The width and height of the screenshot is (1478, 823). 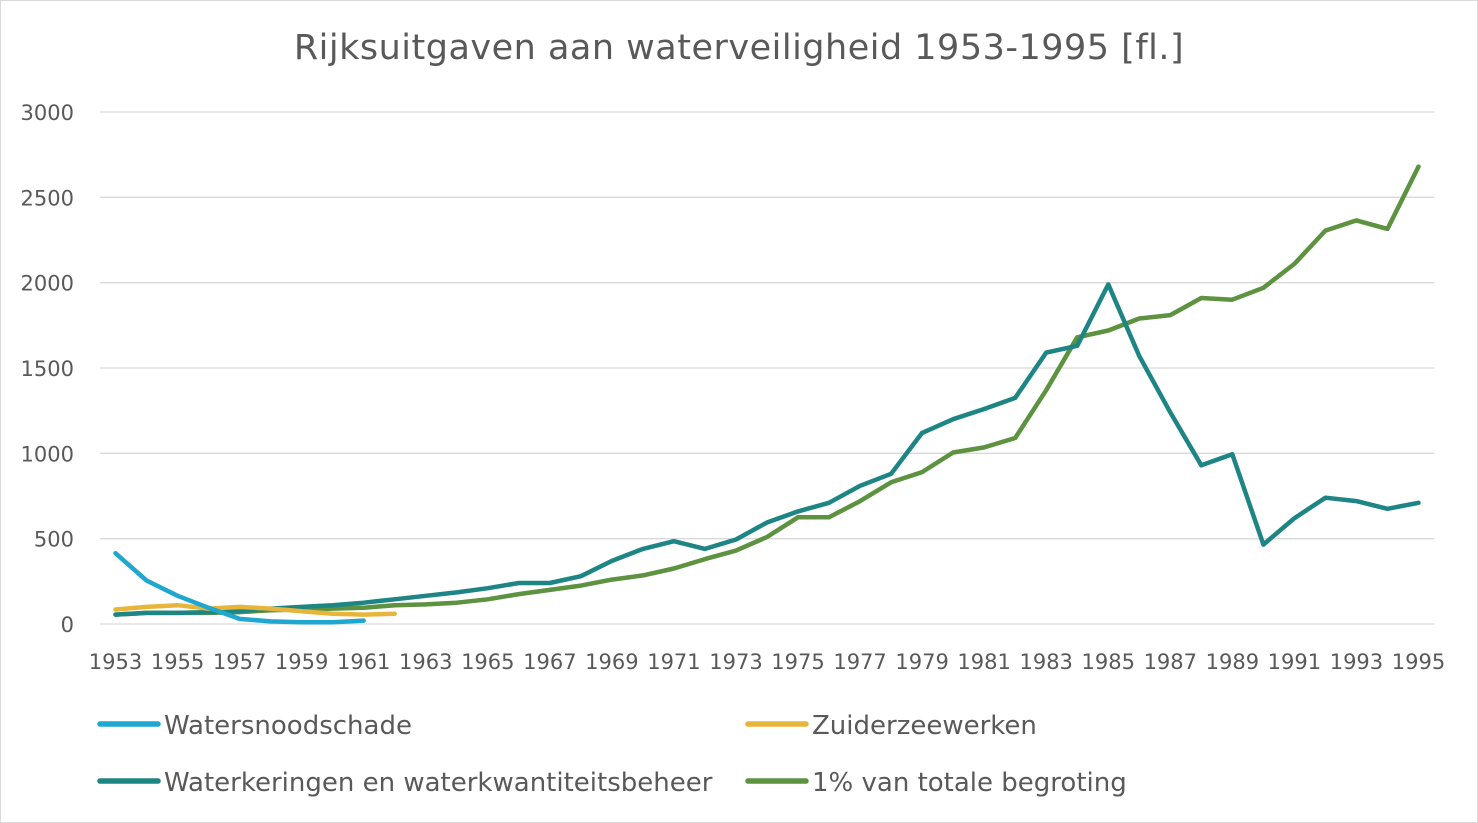 What do you see at coordinates (1418, 662) in the screenshot?
I see `x-tick-label: 1995` at bounding box center [1418, 662].